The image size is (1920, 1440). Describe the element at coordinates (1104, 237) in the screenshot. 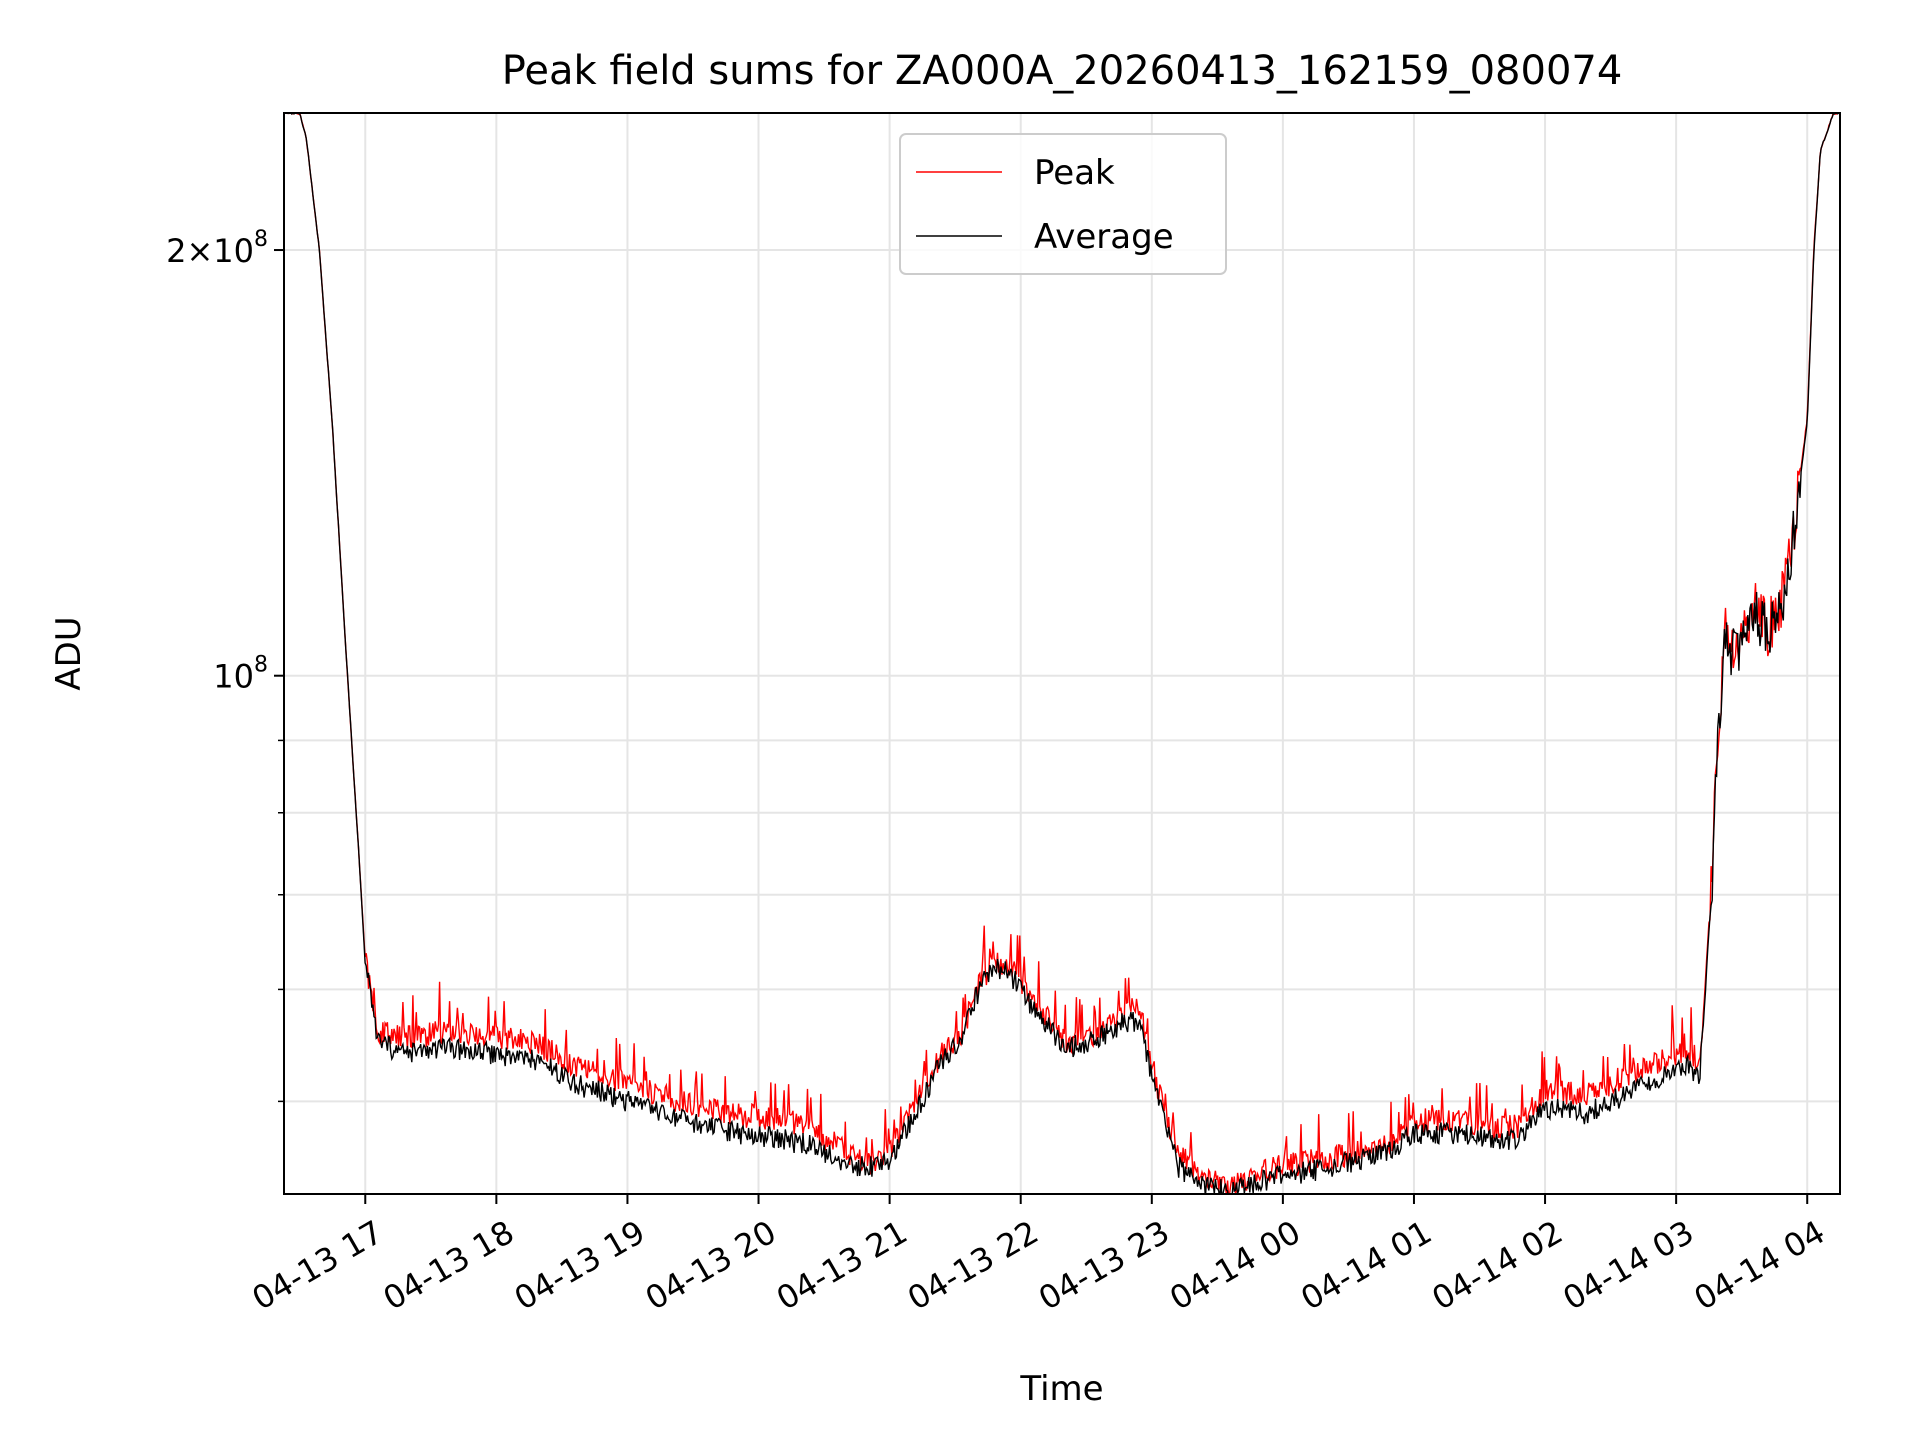

I see `legend-label-average: Average` at that location.